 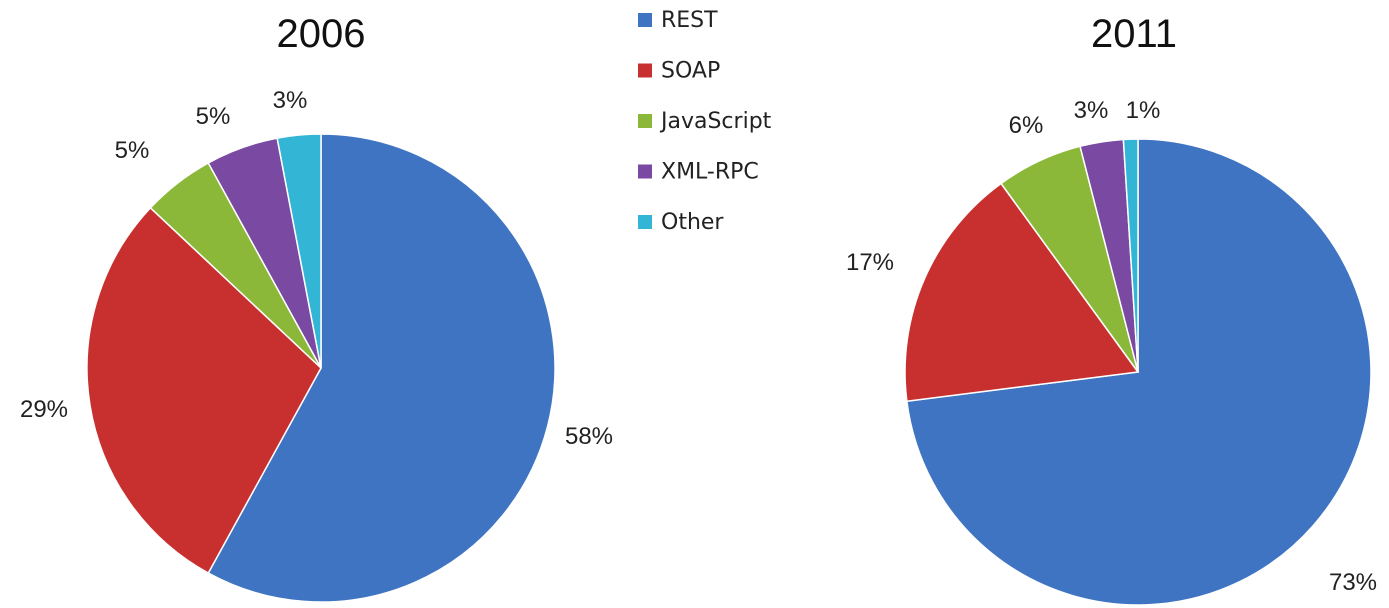 I want to click on data-label-2006-xml-rpc: 5%, so click(x=213, y=116).